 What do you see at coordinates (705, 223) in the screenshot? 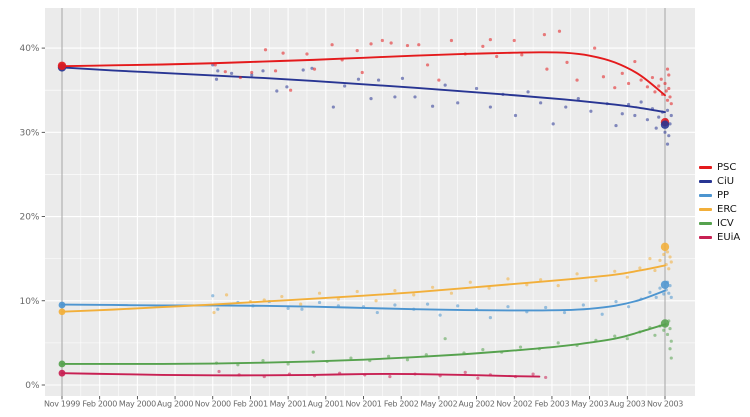
I see `legend-swatch-icv` at bounding box center [705, 223].